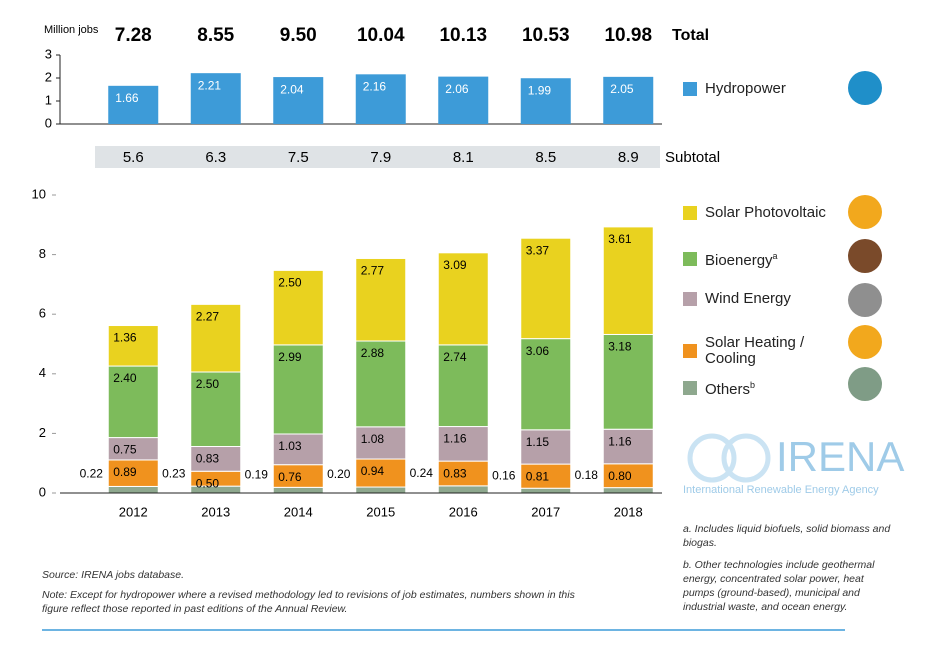  What do you see at coordinates (298, 35) in the screenshot?
I see `total-label: 9.50` at bounding box center [298, 35].